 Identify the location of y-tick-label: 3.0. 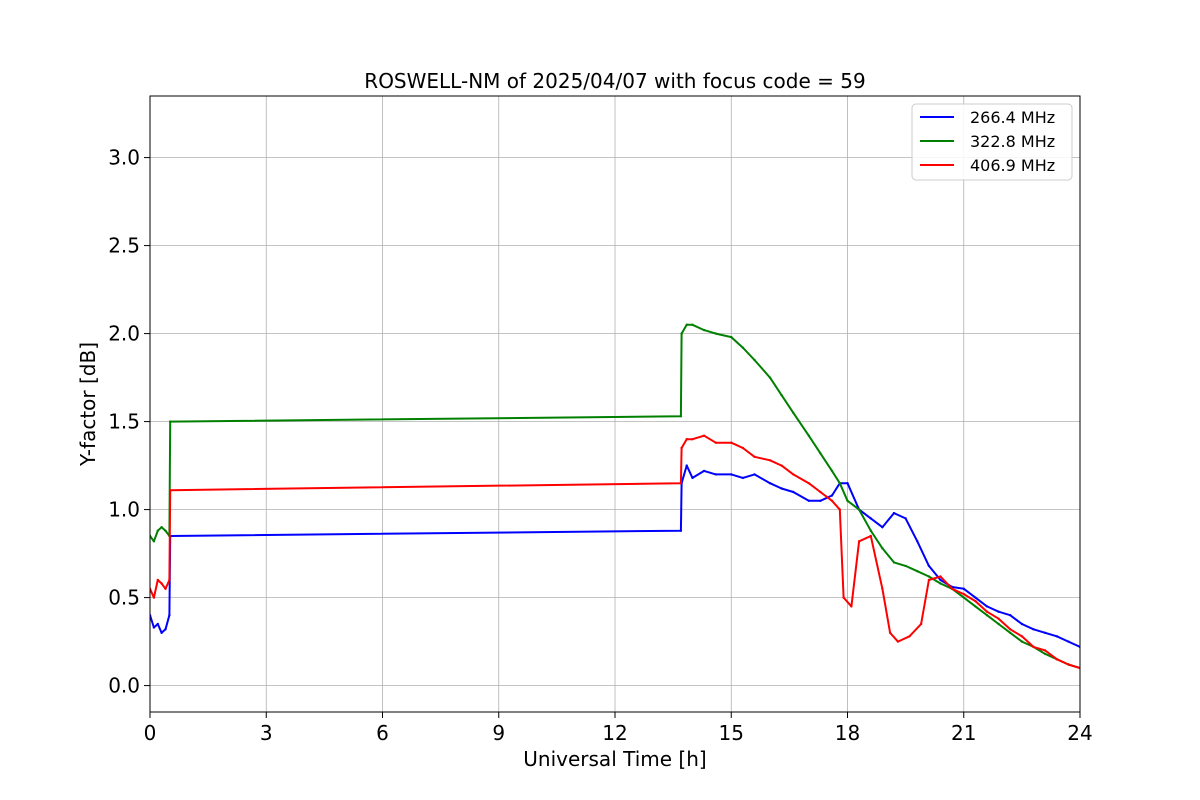
(124, 158).